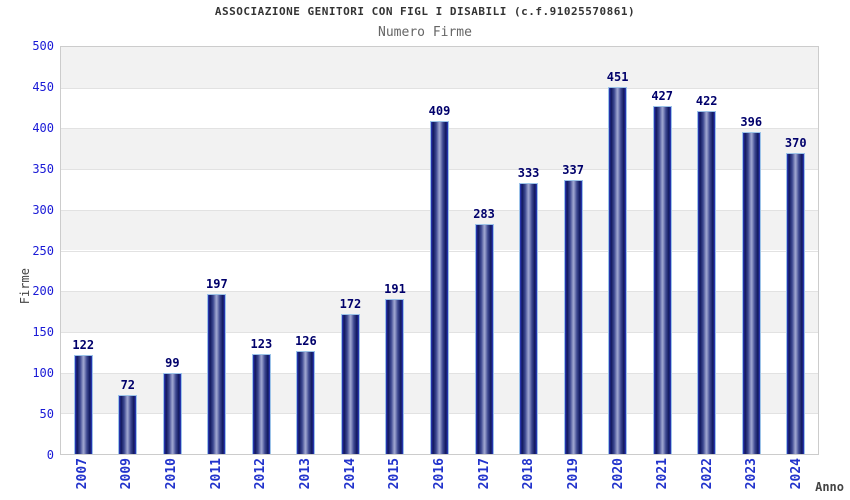 This screenshot has width=850, height=500. What do you see at coordinates (484, 213) in the screenshot?
I see `bar-value-label: 283` at bounding box center [484, 213].